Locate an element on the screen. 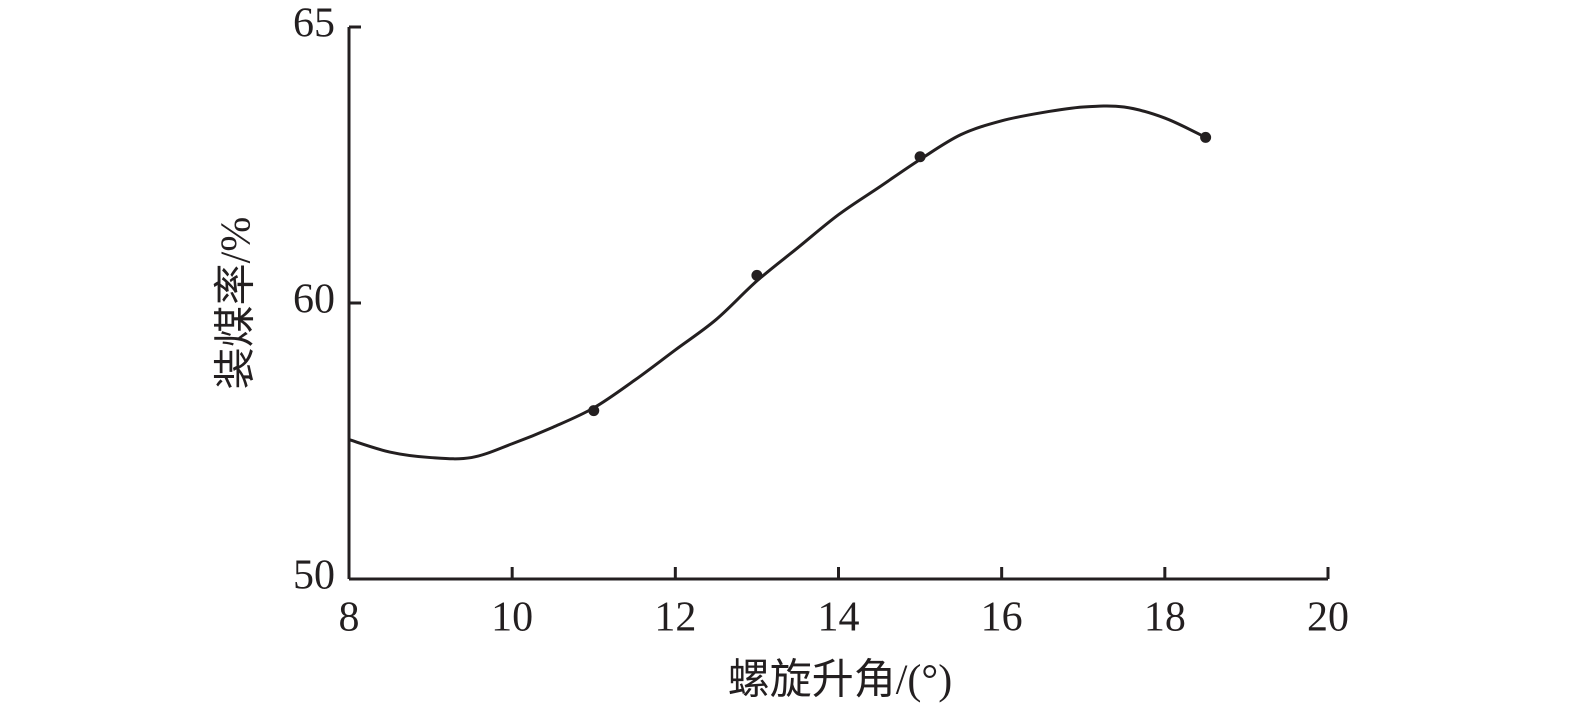 This screenshot has width=1575, height=713. x-tick-label: 18 is located at coordinates (1165, 618).